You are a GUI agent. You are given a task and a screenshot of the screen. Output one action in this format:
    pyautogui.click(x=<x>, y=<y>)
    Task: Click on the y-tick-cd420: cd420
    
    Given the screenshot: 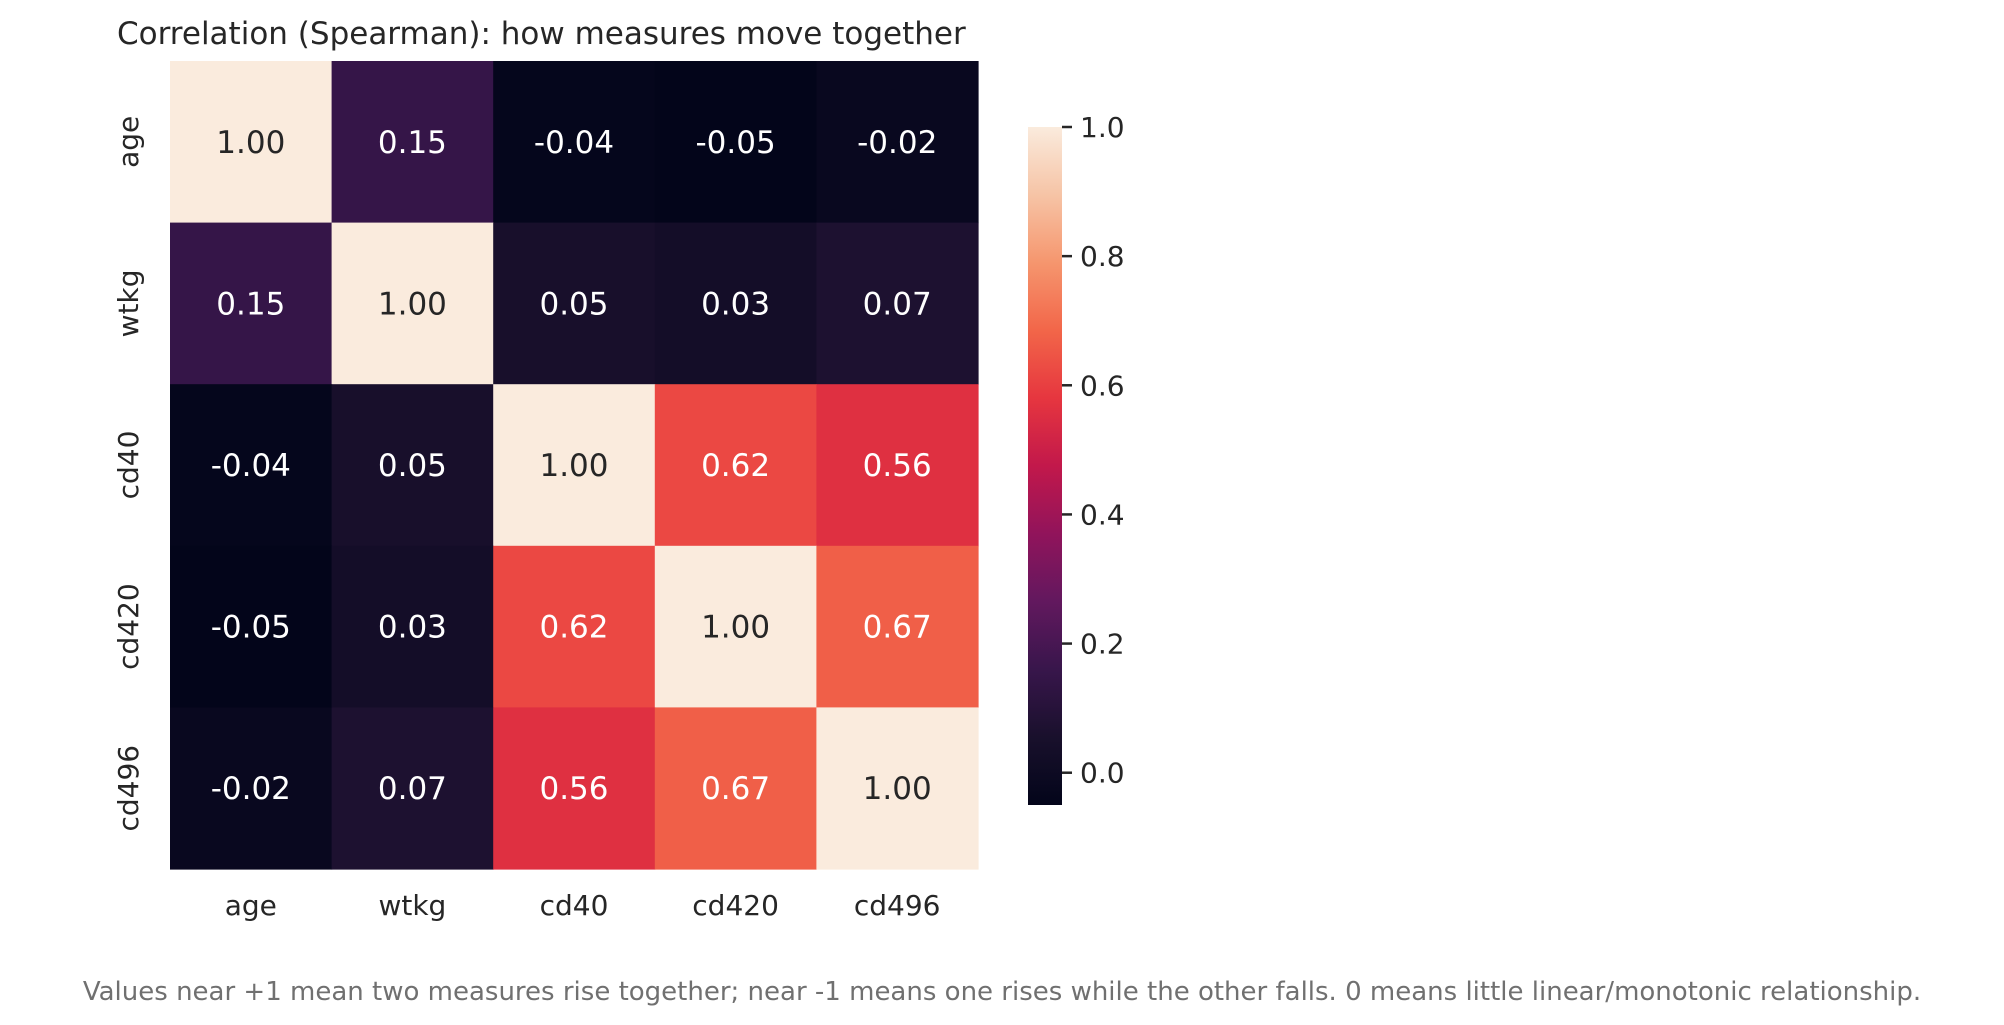 What is the action you would take?
    pyautogui.click(x=128, y=626)
    